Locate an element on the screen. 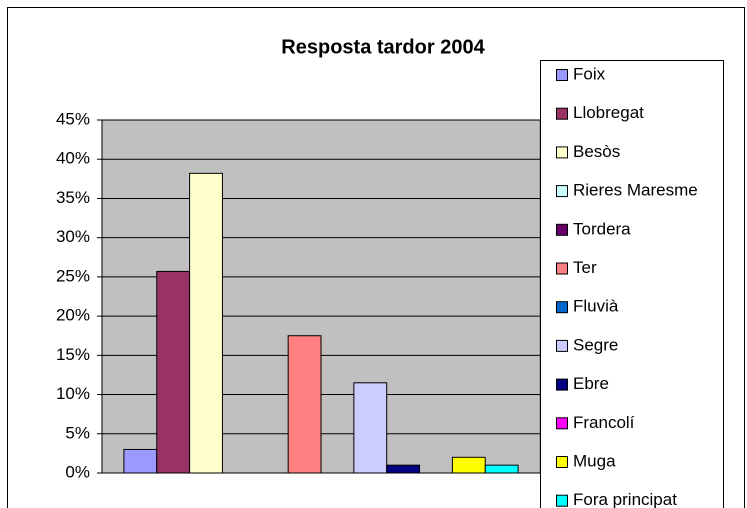 The width and height of the screenshot is (747, 508). legend-label: Ter is located at coordinates (585, 267).